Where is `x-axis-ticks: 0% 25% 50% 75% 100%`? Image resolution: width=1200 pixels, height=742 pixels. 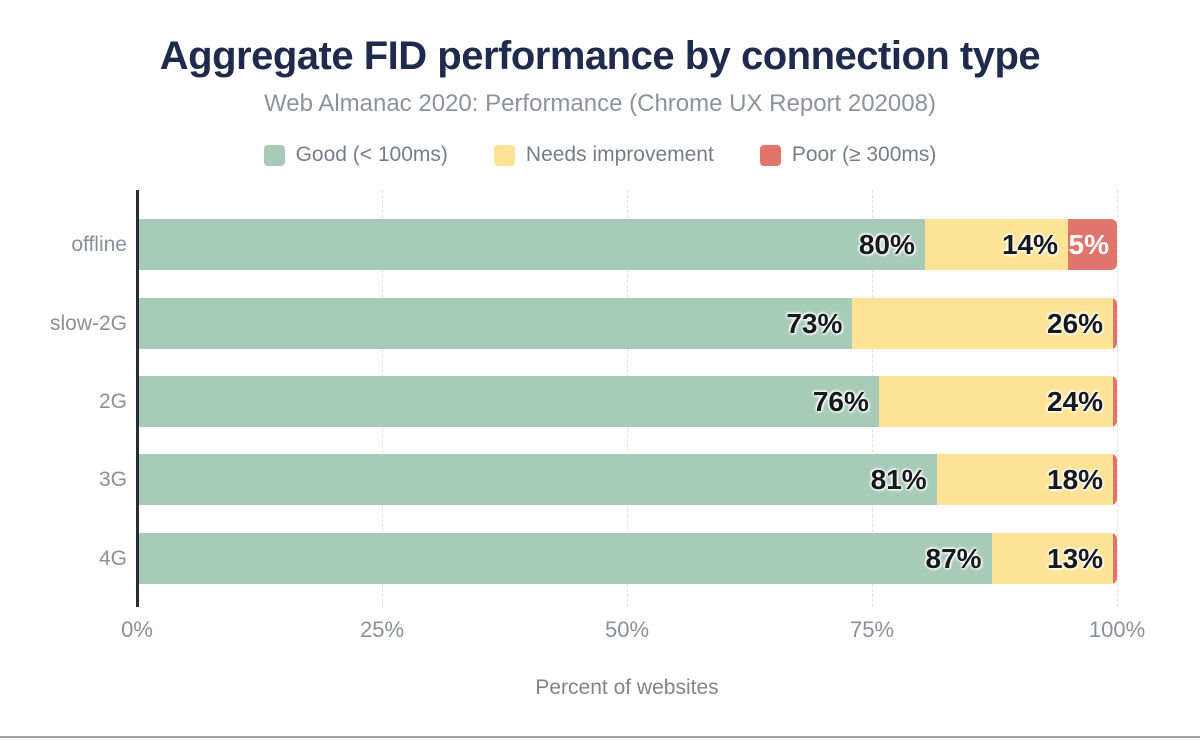
x-axis-ticks: 0% 25% 50% 75% 100% is located at coordinates (633, 630).